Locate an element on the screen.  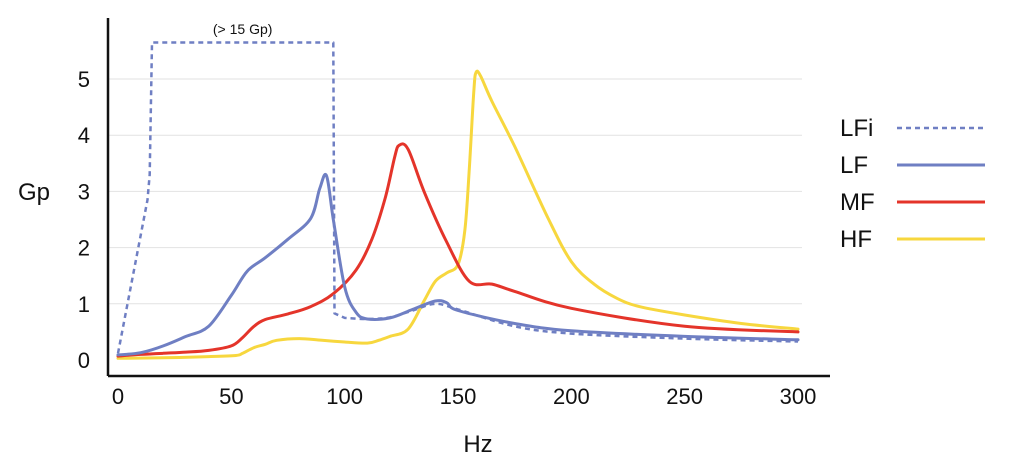
y-axis-title: Gp is located at coordinates (34, 192).